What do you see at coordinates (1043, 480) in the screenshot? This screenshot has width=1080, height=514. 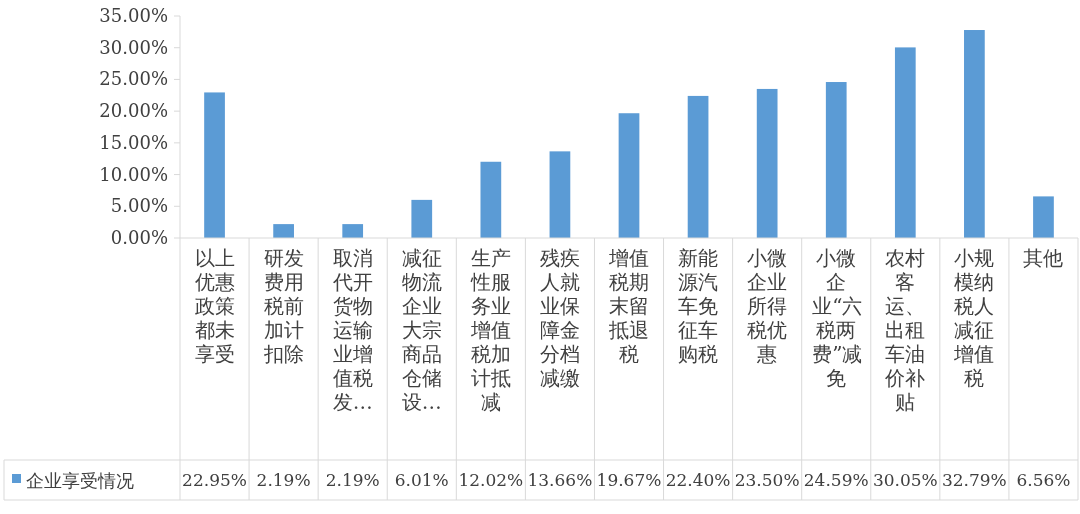 I see `data-label: 6.56%` at bounding box center [1043, 480].